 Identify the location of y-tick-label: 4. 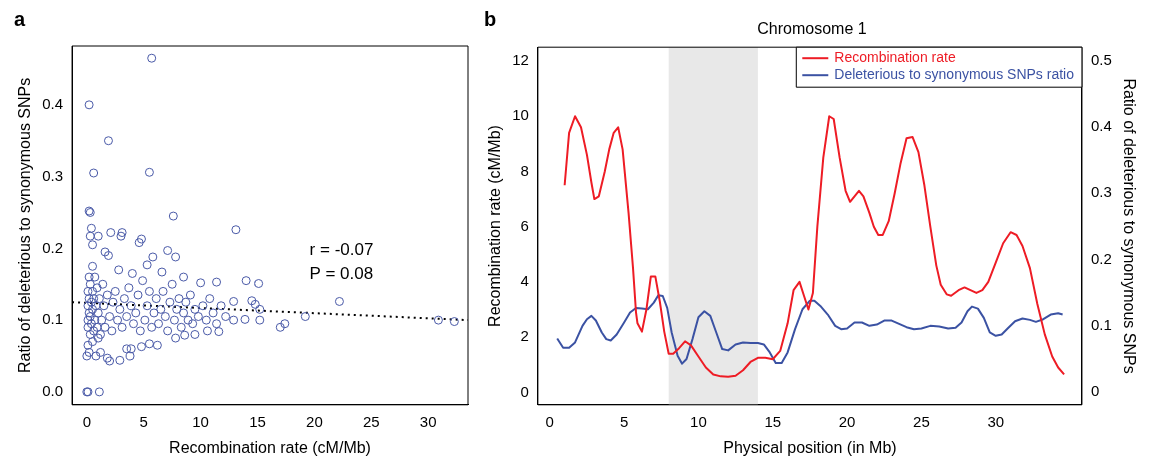
(524, 281).